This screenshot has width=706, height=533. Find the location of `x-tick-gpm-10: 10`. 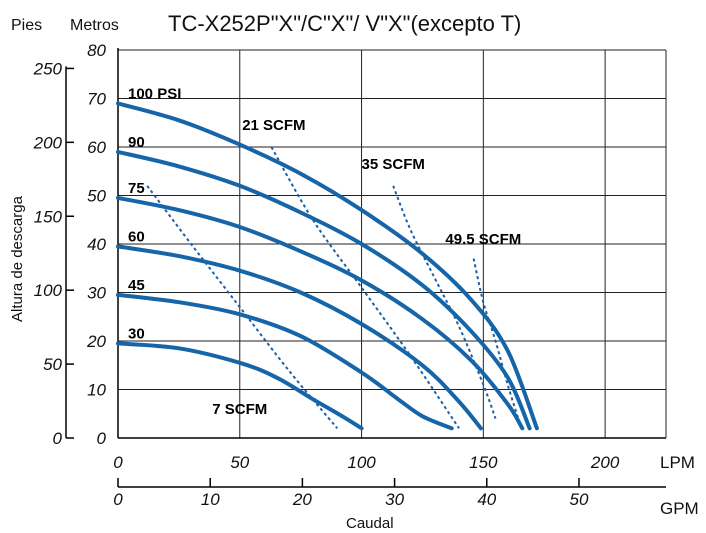

x-tick-gpm-10: 10 is located at coordinates (210, 499).